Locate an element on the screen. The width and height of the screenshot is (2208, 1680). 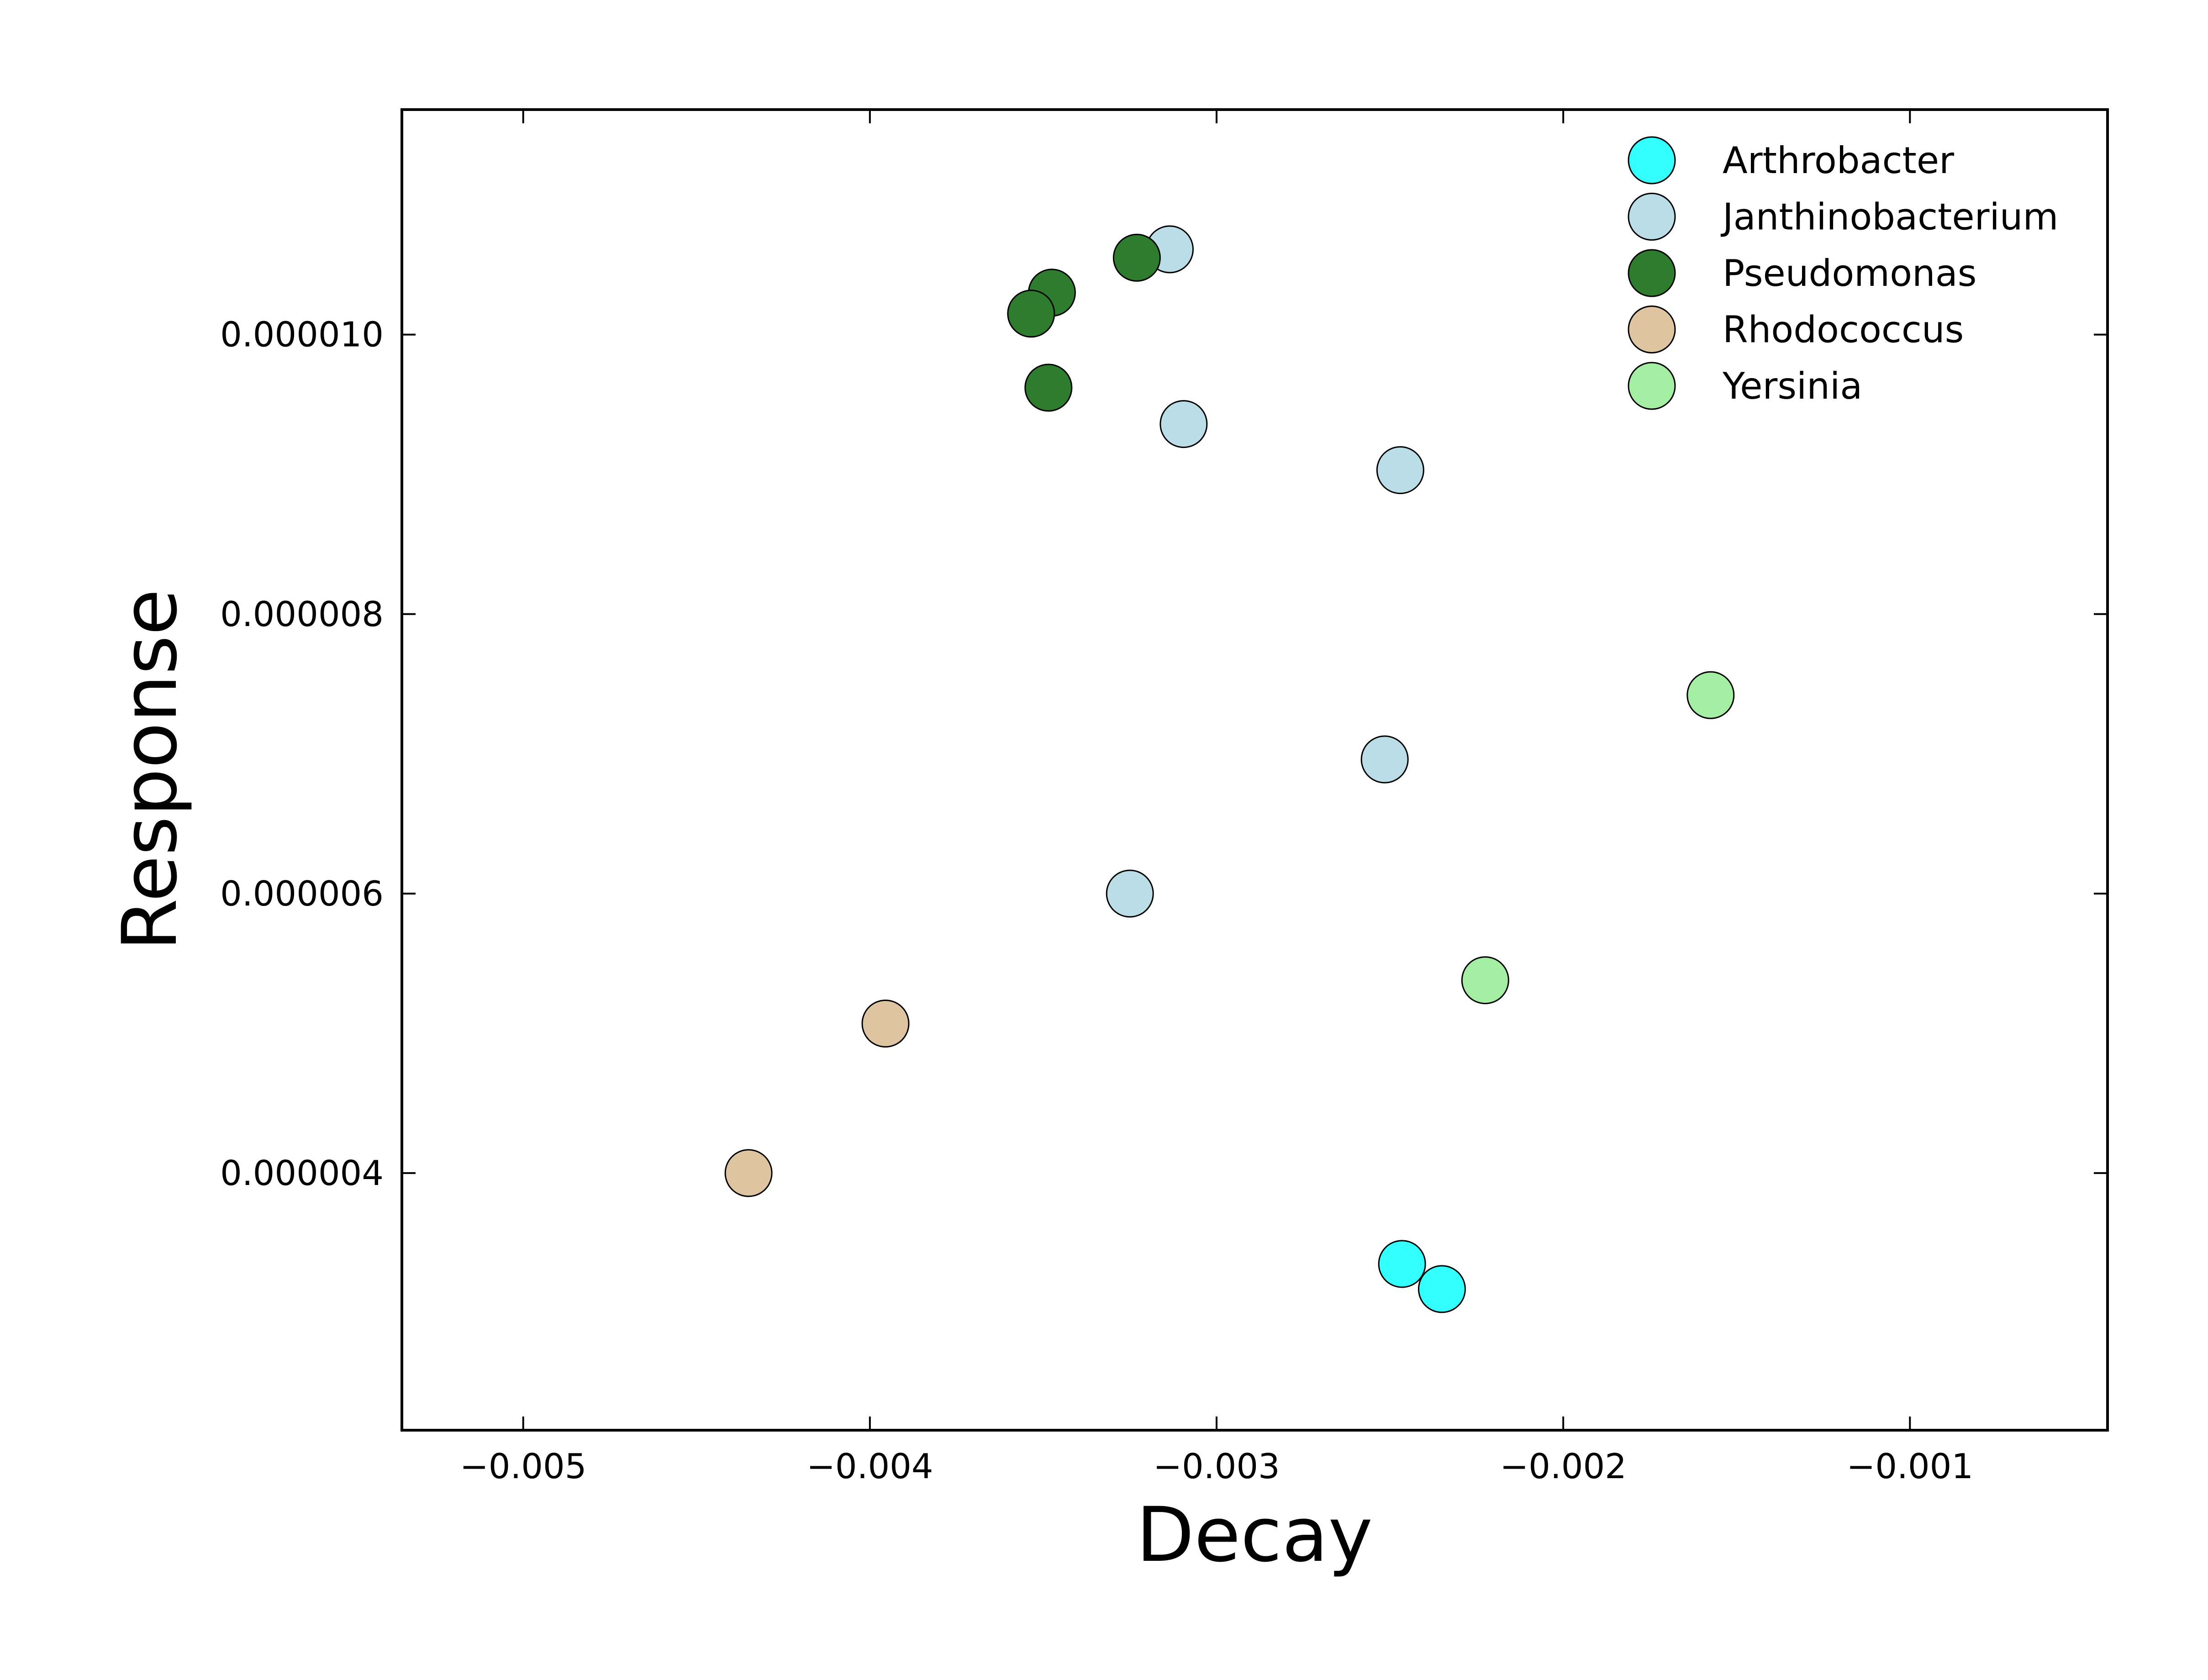
legend-label-pseudomonas: Pseudomonas is located at coordinates (1849, 273).